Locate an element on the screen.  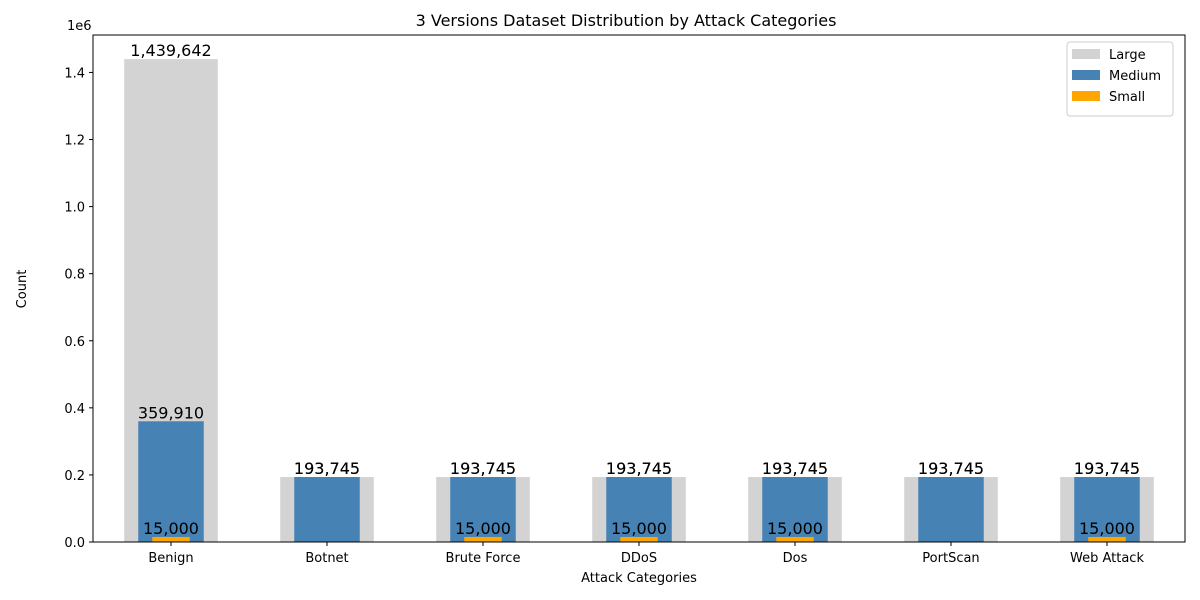
x-tick-label: Botnet is located at coordinates (326, 558).